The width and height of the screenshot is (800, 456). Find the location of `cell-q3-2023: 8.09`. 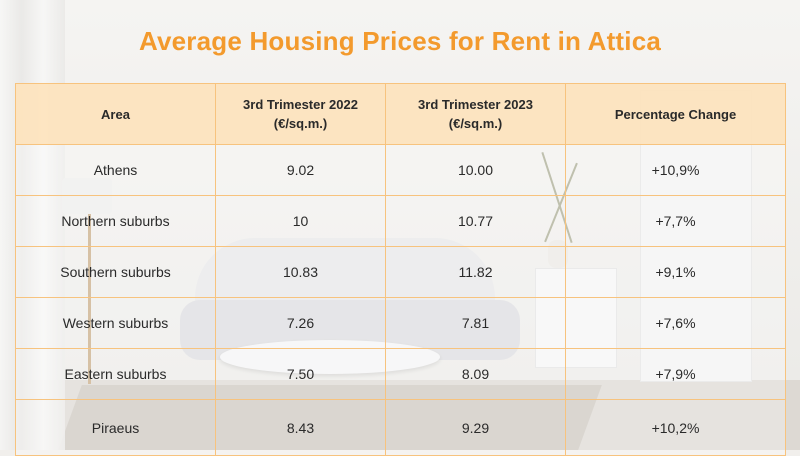

cell-q3-2023: 8.09 is located at coordinates (475, 374).